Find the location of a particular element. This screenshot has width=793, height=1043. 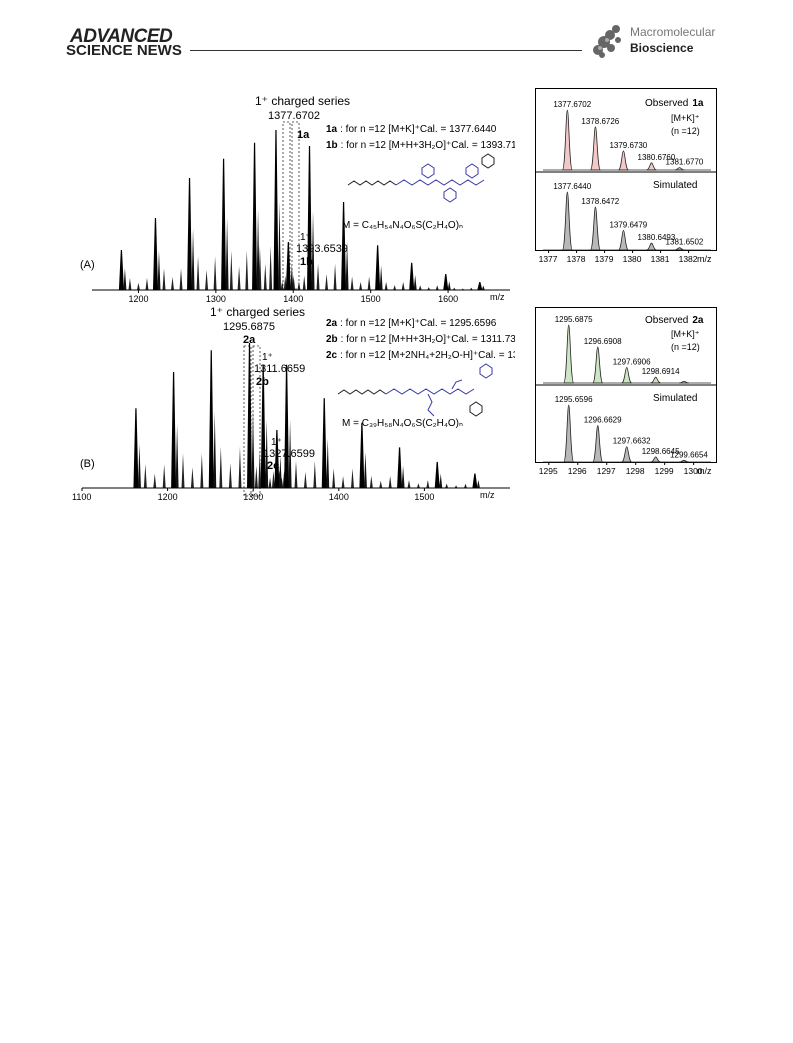

simulated-peak-label: 1379.6479 is located at coordinates (628, 224).